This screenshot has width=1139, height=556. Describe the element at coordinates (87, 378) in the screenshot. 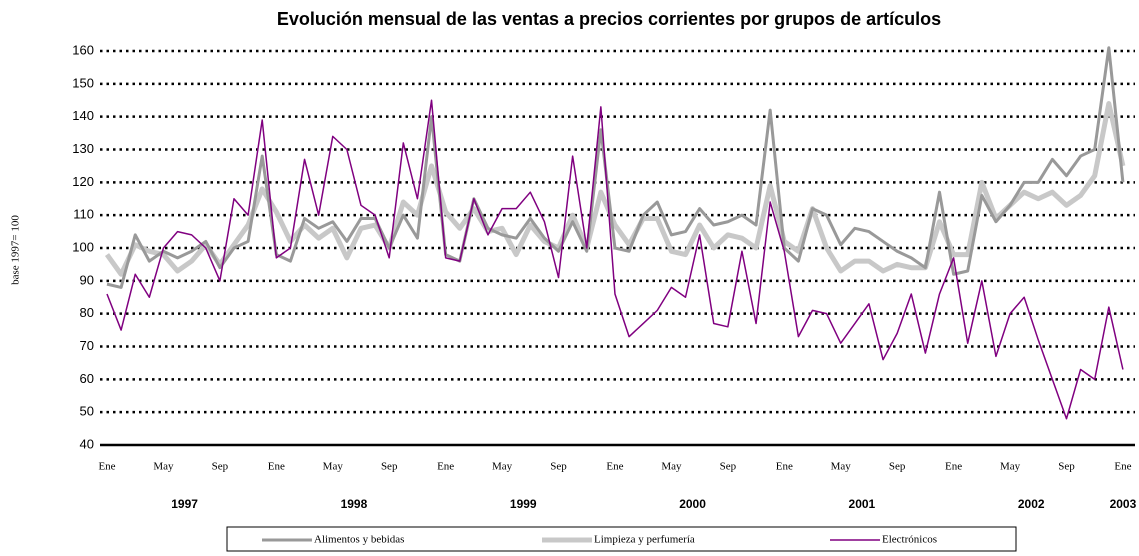

I see `y-tick-label: 60` at that location.